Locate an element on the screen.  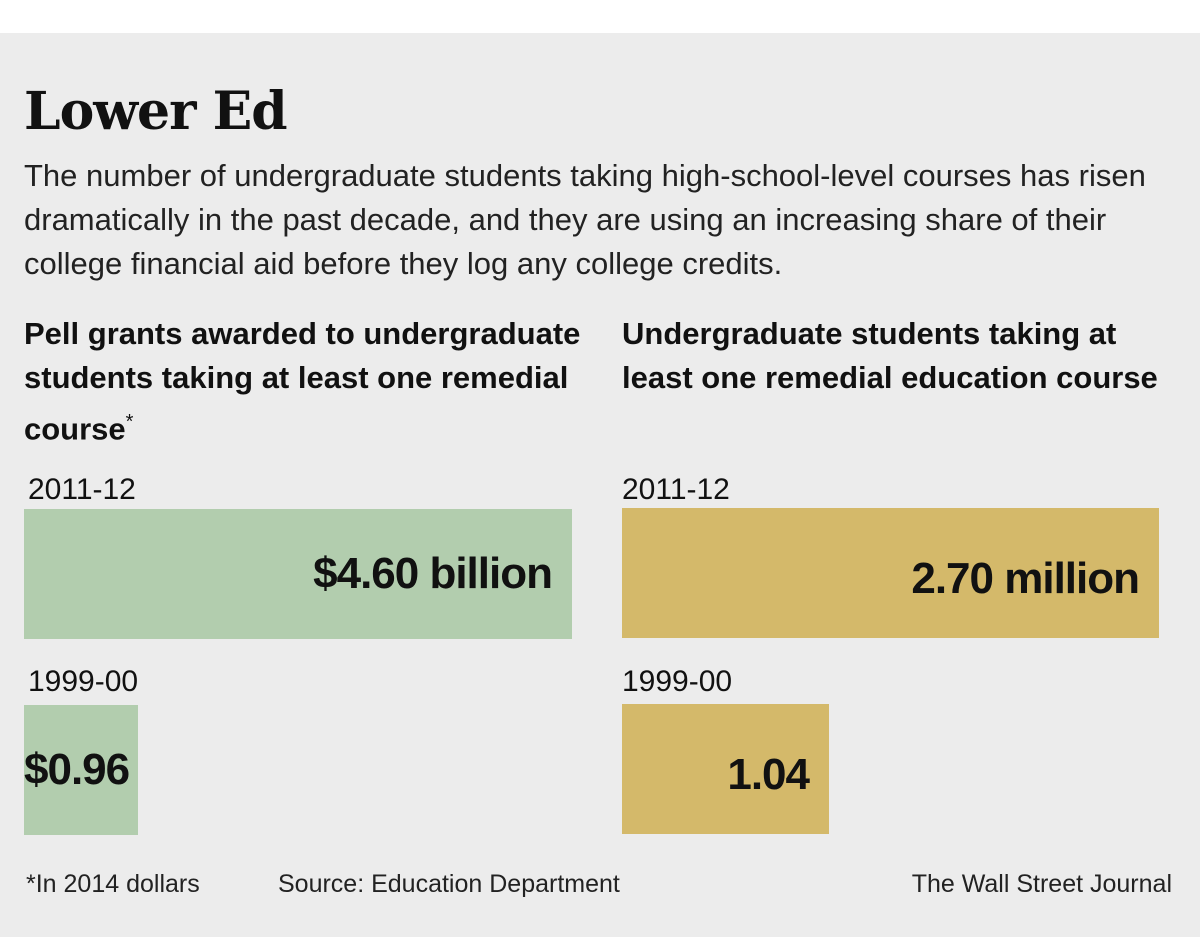
students-value-label-0: 2.70 million is located at coordinates (1025, 578).